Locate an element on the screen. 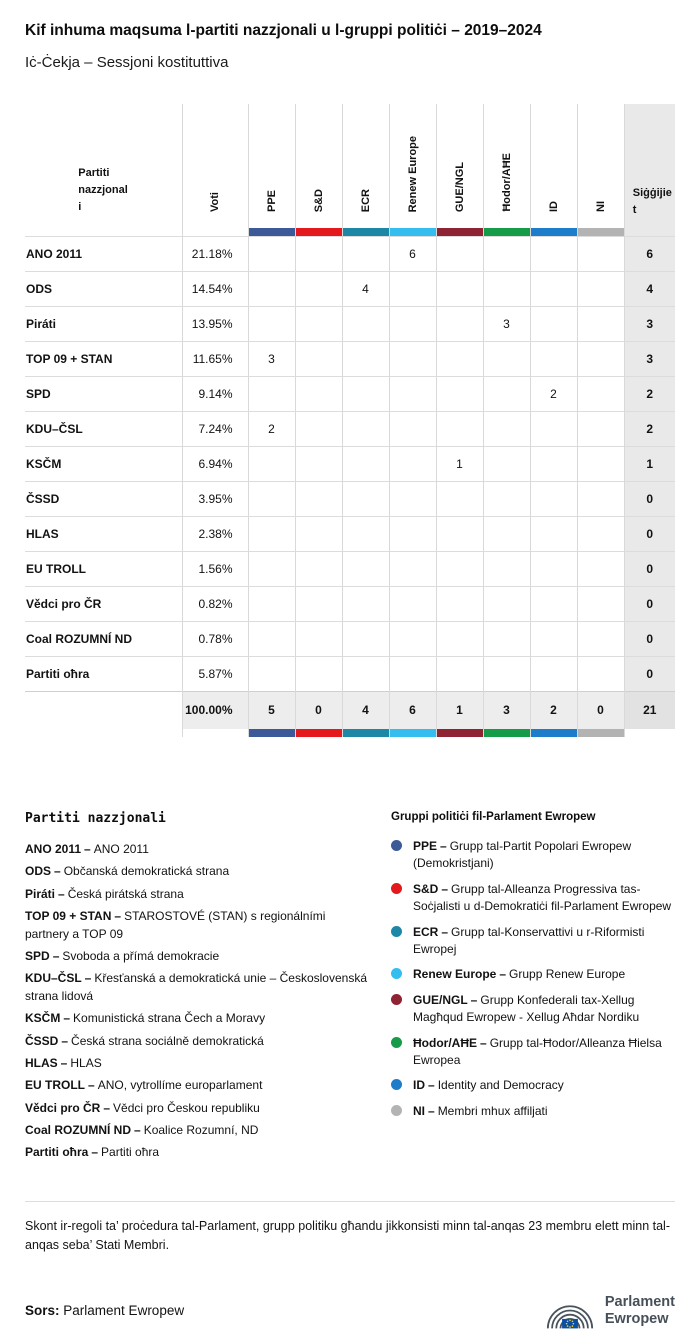 Image resolution: width=700 pixels, height=1343 pixels. group-column-header-gue-ngl: GUE/NGL is located at coordinates (459, 166).